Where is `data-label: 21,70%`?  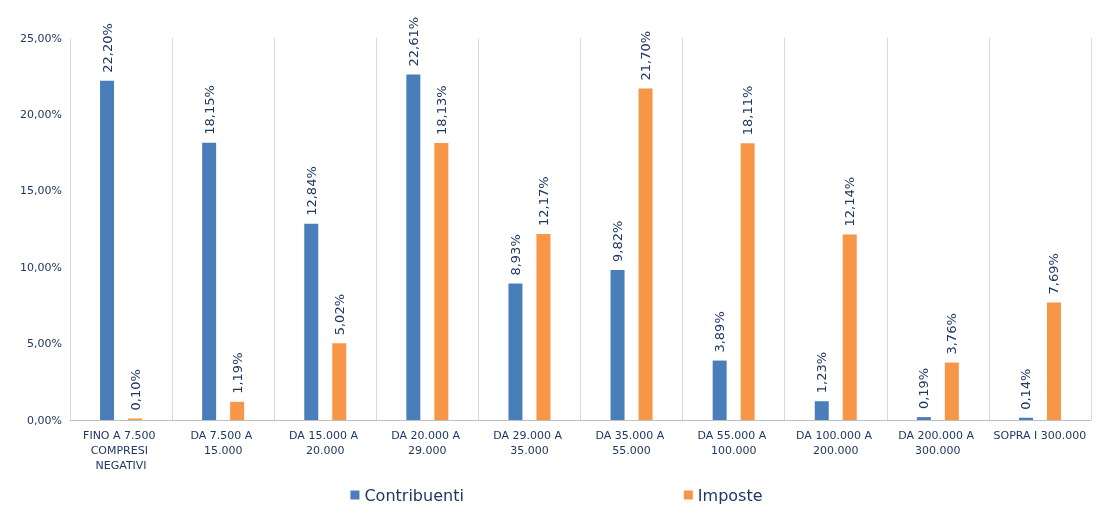 data-label: 21,70% is located at coordinates (646, 55).